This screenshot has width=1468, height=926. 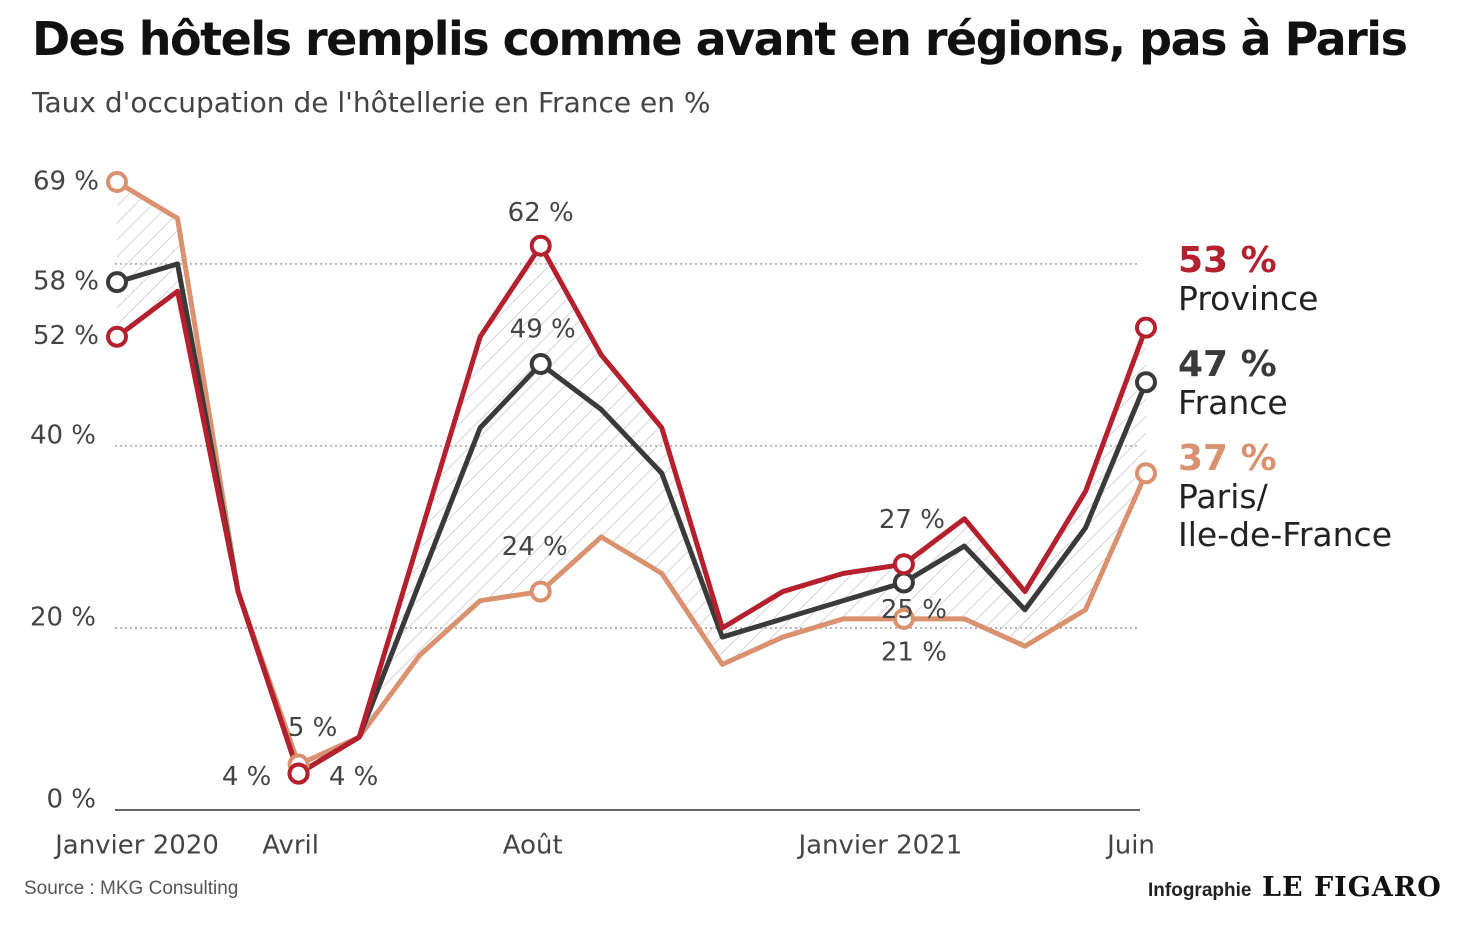 What do you see at coordinates (1233, 402) in the screenshot?
I see `legend-label: France` at bounding box center [1233, 402].